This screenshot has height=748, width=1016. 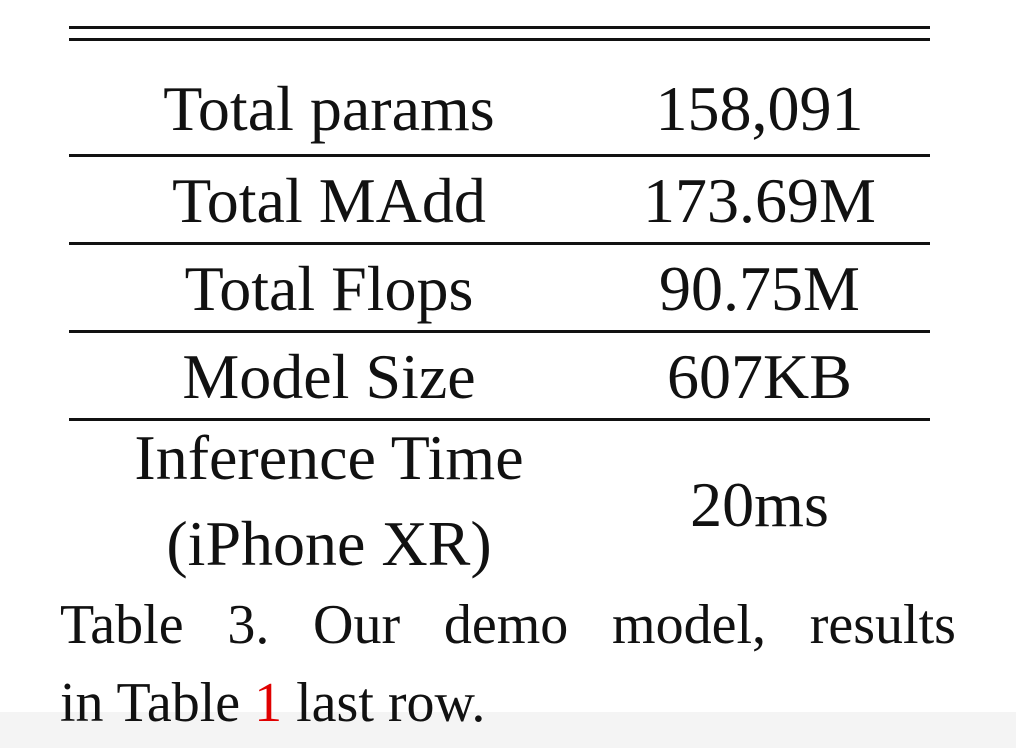 I want to click on caption-word: 3., so click(x=248, y=625).